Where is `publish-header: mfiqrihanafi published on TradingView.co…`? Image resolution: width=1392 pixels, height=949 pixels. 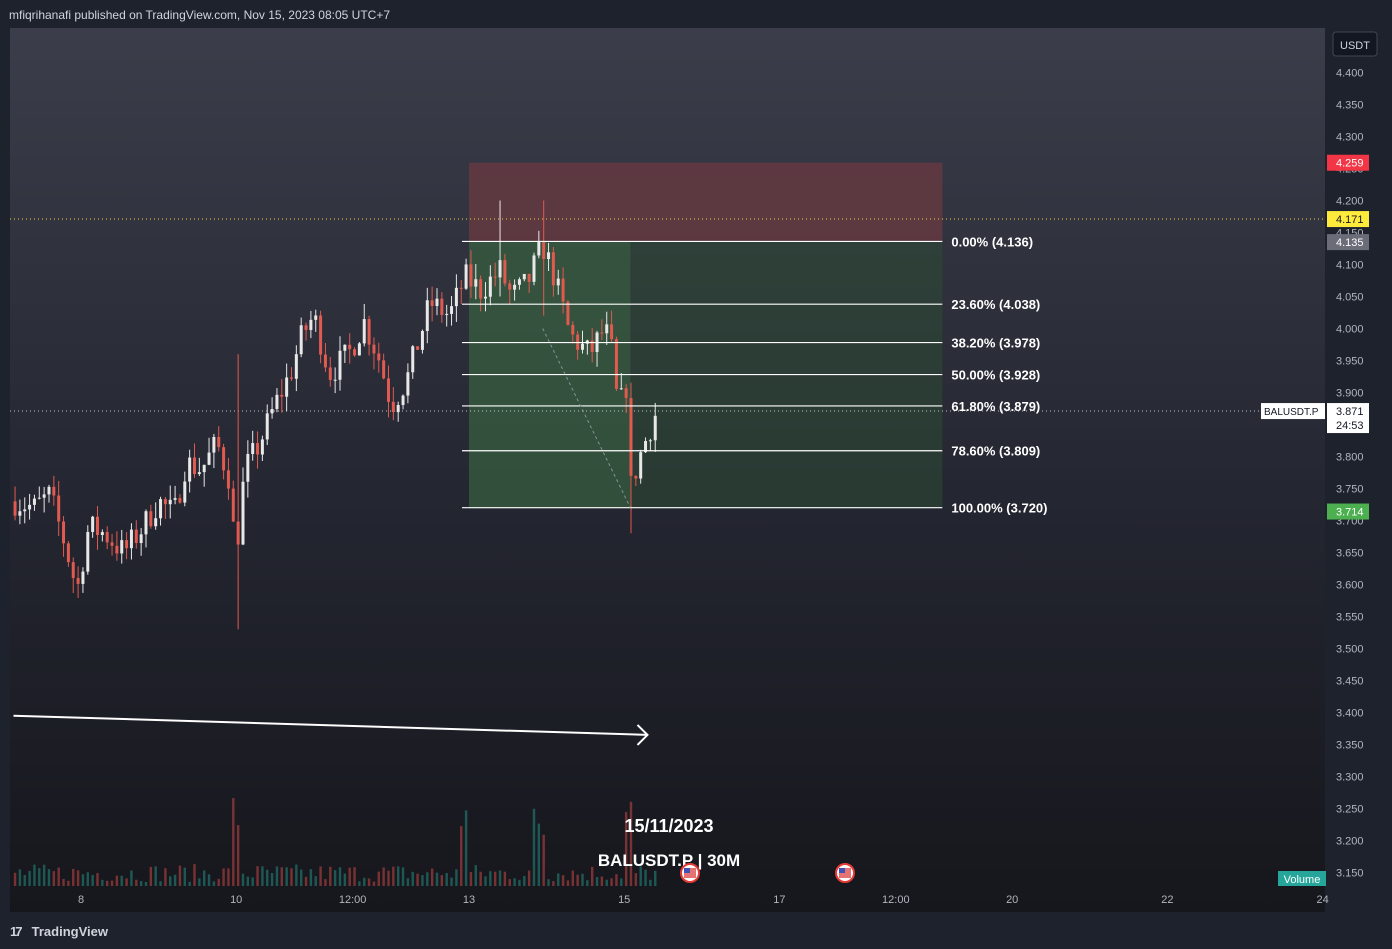
publish-header: mfiqrihanafi published on TradingView.co… is located at coordinates (696, 14).